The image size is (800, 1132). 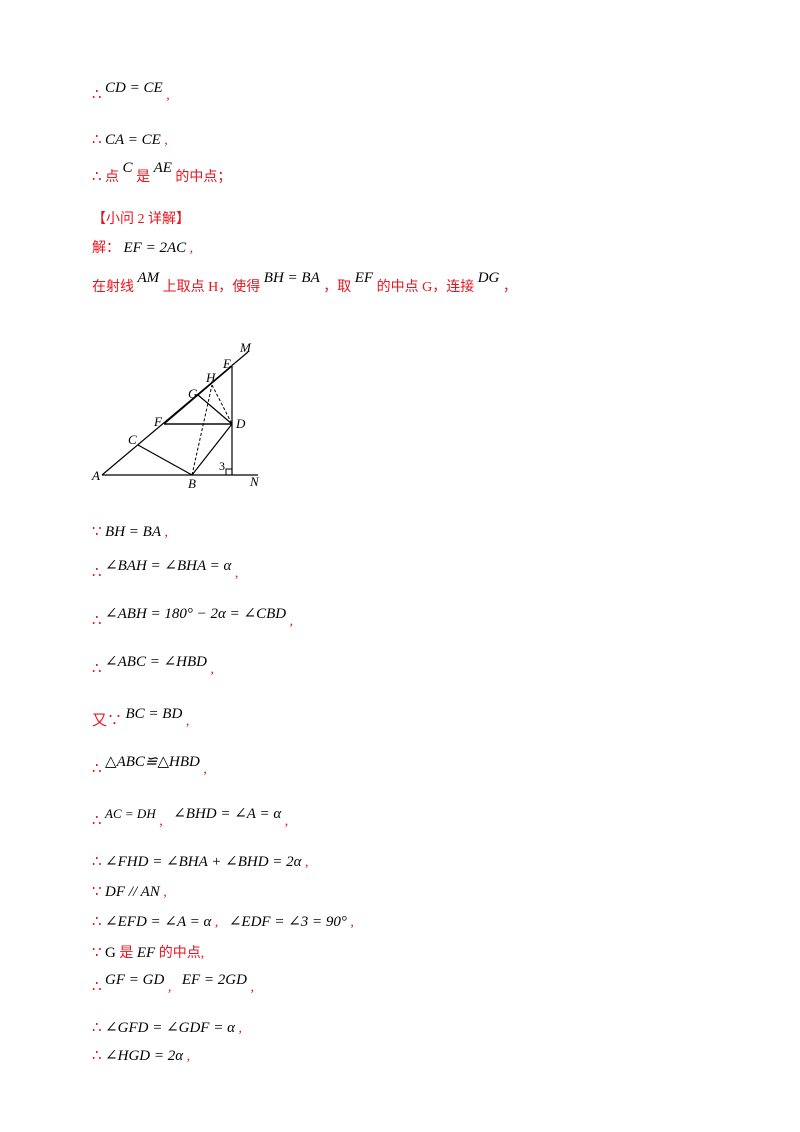 What do you see at coordinates (307, 862) in the screenshot?
I see `proof-8-tail: ,` at bounding box center [307, 862].